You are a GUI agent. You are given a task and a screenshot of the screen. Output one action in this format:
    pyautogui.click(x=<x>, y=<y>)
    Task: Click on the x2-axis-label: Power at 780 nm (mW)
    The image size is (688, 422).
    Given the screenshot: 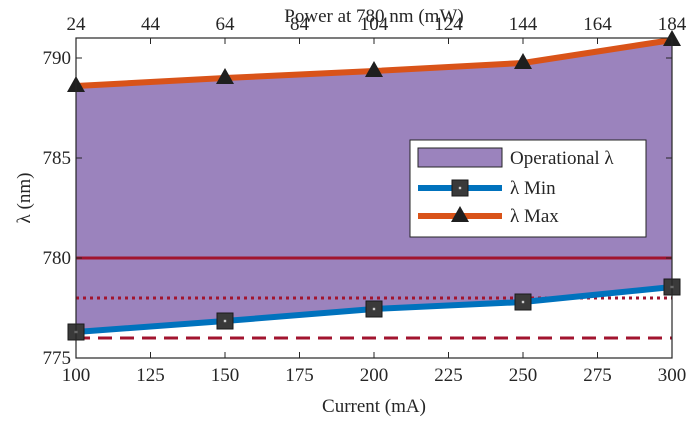 What is the action you would take?
    pyautogui.click(x=373, y=16)
    